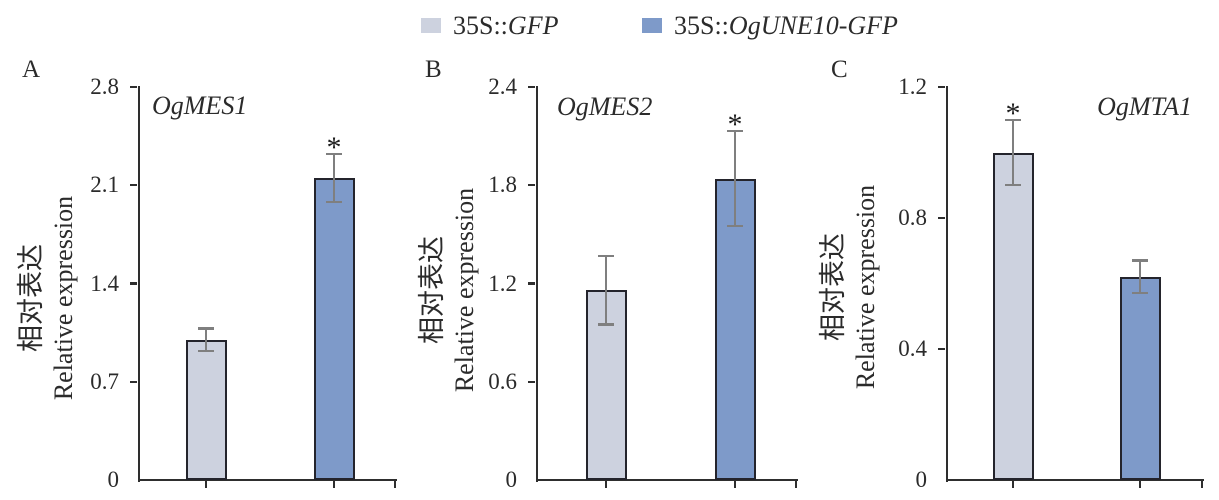  What do you see at coordinates (502, 185) in the screenshot?
I see `y-tick-label: 1.8` at bounding box center [502, 185].